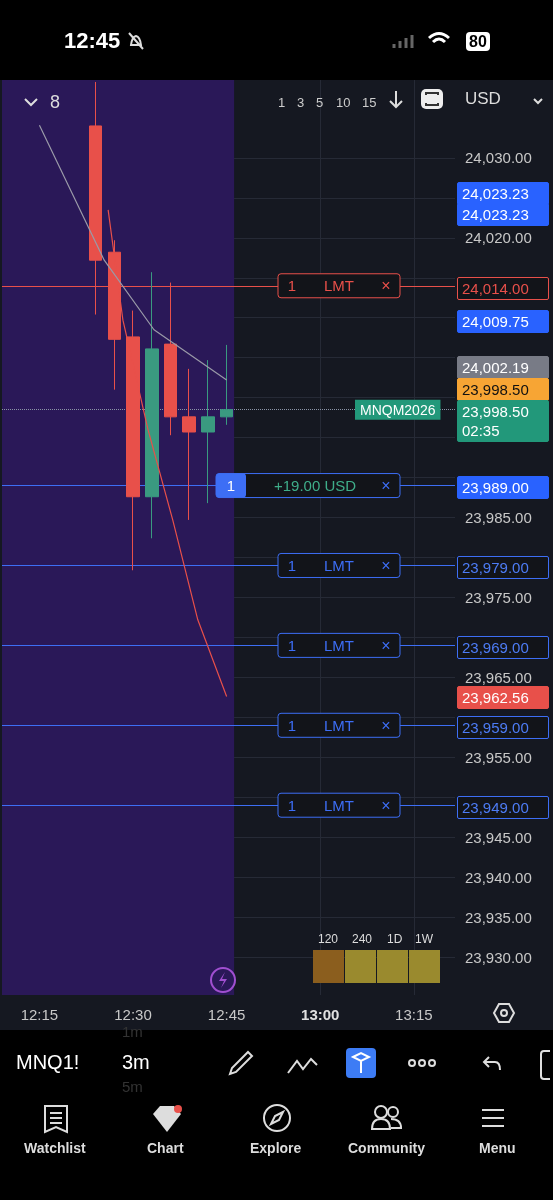  Describe the element at coordinates (503, 807) in the screenshot. I see `text: 23,949.00` at that location.